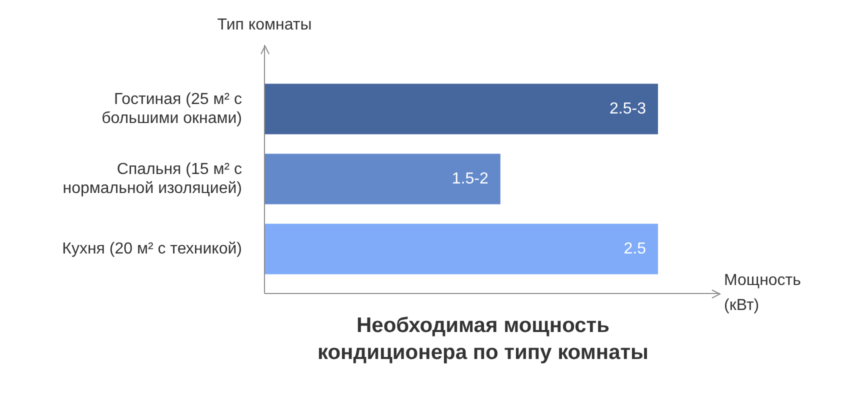 Image resolution: width=846 pixels, height=414 pixels. What do you see at coordinates (762, 293) in the screenshot?
I see `x-axis-title: Мощность (кВт)` at bounding box center [762, 293].